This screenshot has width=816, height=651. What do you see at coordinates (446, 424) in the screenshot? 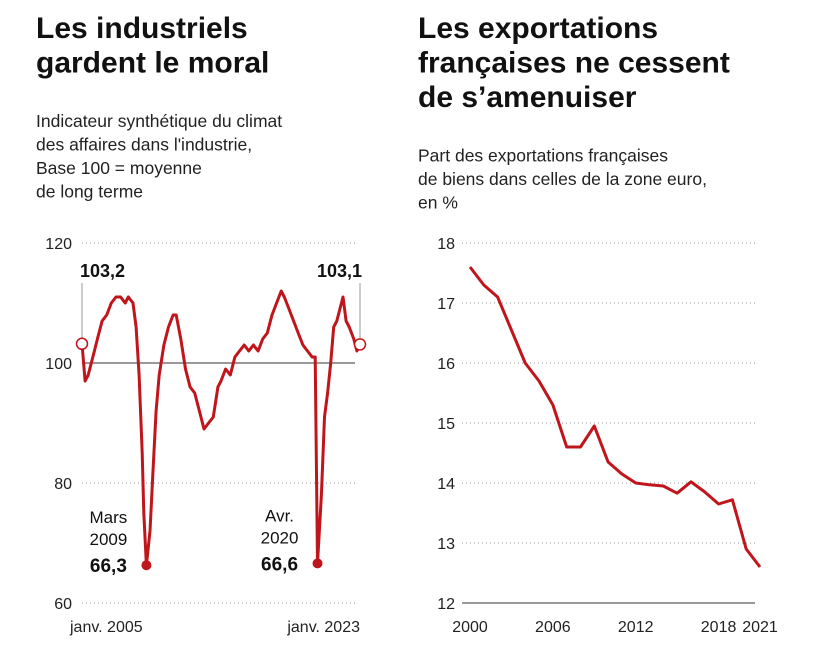
I see `y-tick-label: 15` at bounding box center [446, 424].